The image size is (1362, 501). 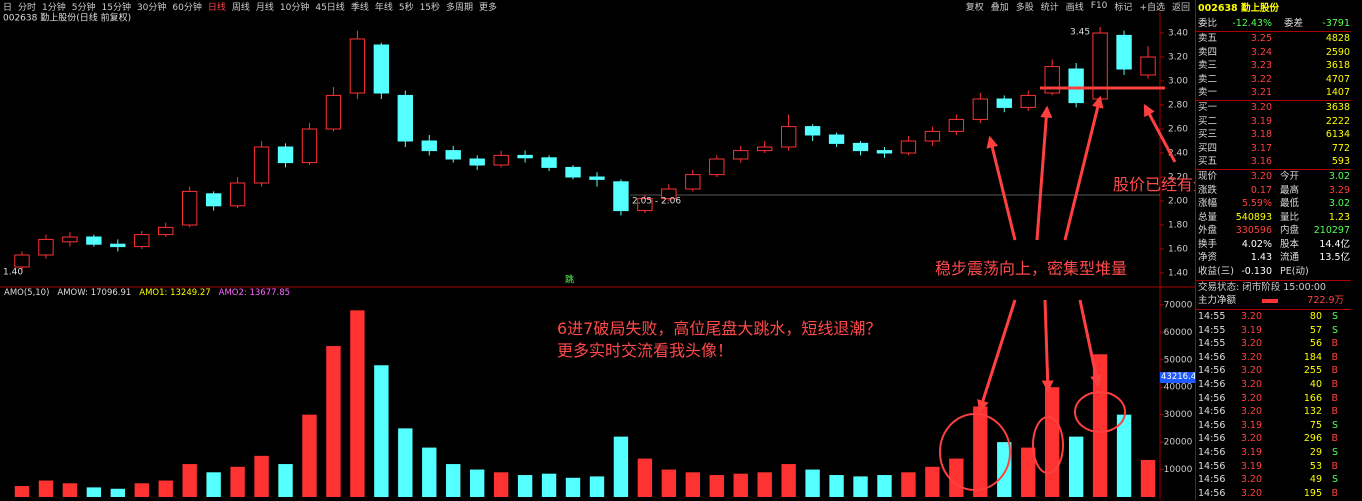 What do you see at coordinates (1058, 293) in the screenshot?
I see `arrows` at bounding box center [1058, 293].